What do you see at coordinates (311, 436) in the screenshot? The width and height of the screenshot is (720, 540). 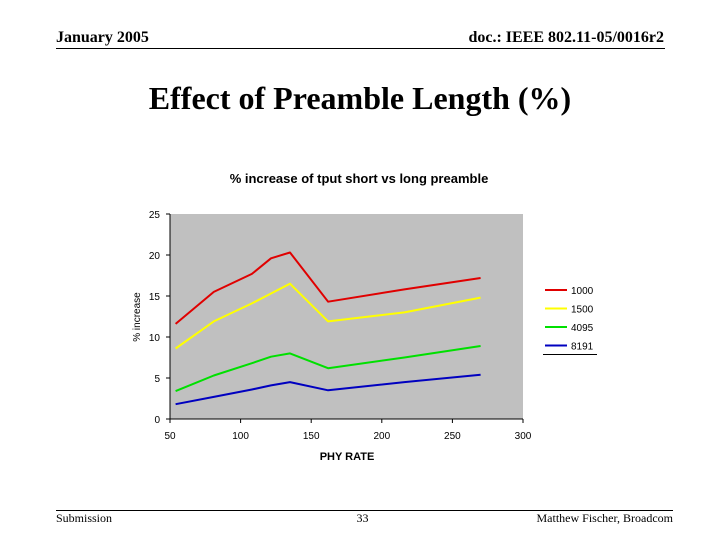 I see `x-tick-label: 150` at bounding box center [311, 436].